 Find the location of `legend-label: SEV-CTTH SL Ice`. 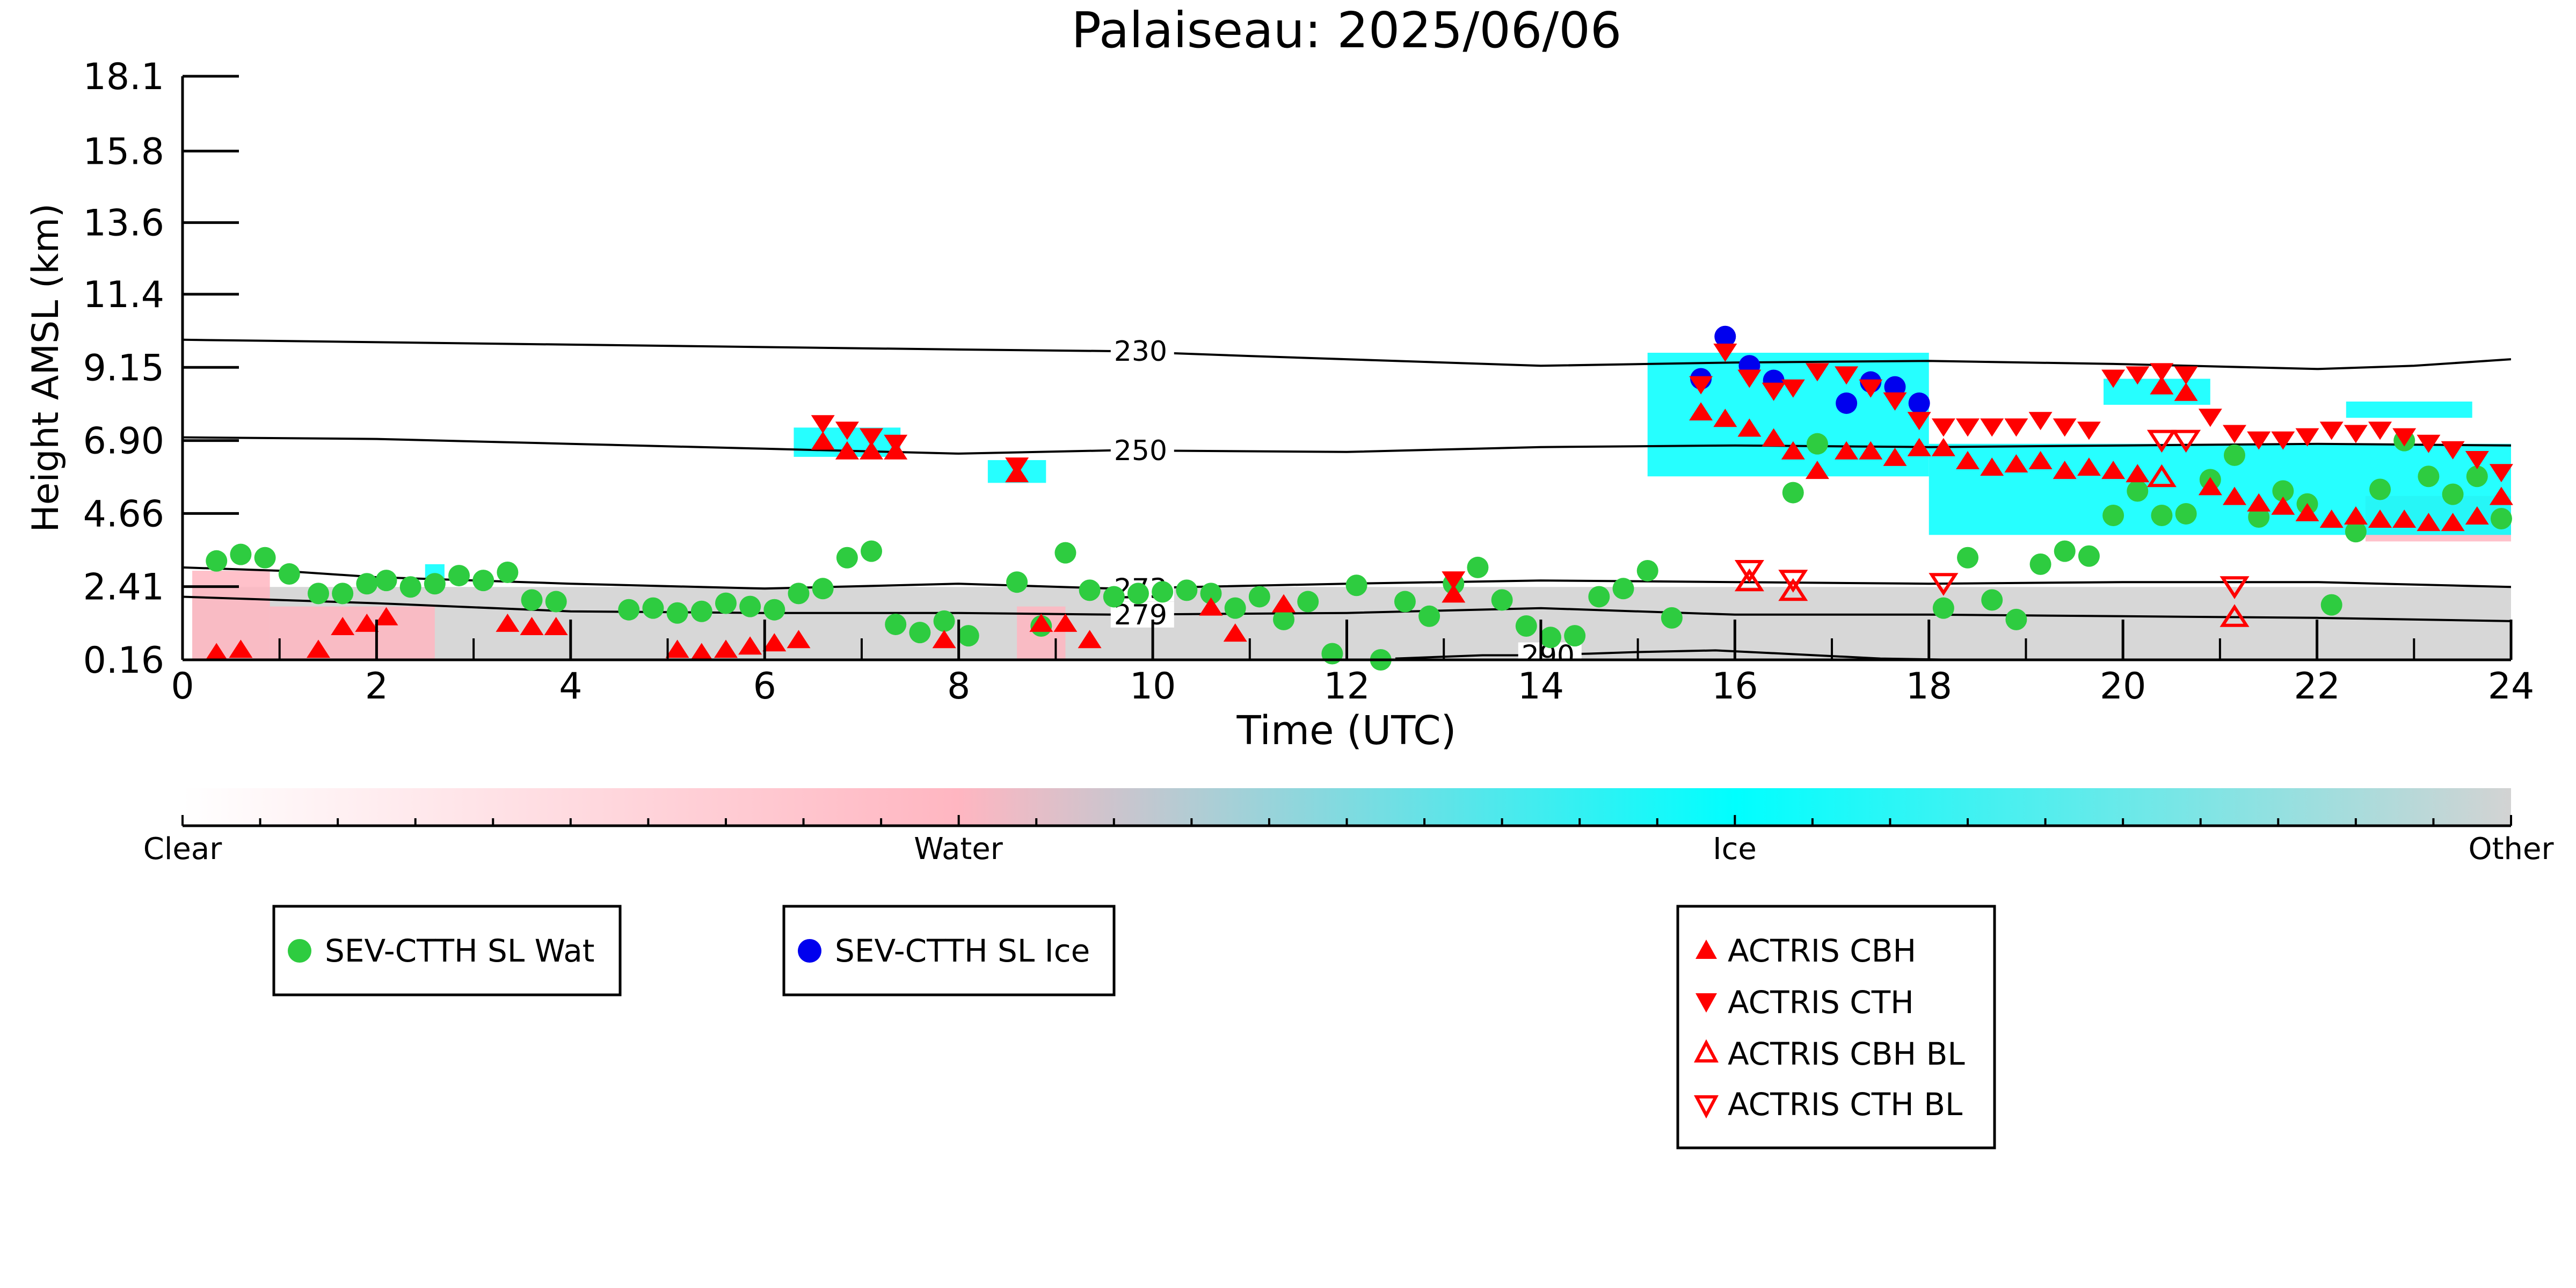

legend-label: SEV-CTTH SL Ice is located at coordinates (962, 951).